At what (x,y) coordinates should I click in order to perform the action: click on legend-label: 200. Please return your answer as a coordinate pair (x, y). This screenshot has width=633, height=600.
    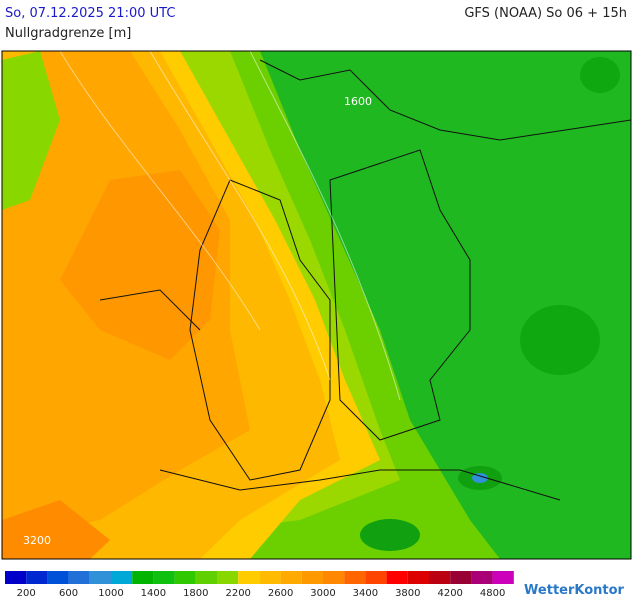
    Looking at the image, I should click on (26, 593).